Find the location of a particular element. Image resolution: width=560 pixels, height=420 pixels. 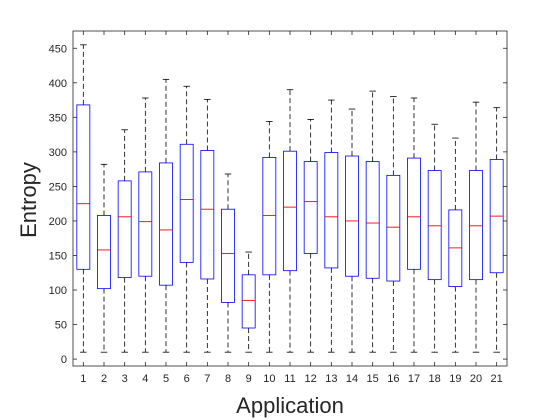

x-tick-label: 7 is located at coordinates (207, 379).